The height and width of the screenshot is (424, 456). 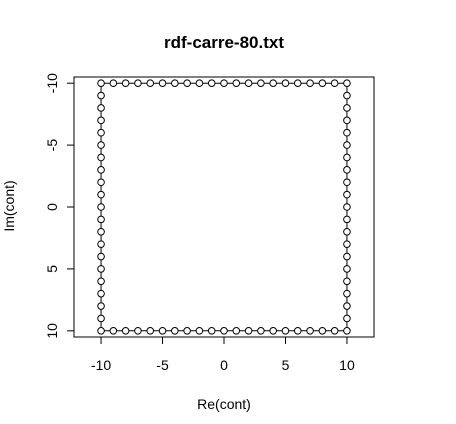 I want to click on x-axis: -10 -5 0 5 10, so click(x=223, y=354).